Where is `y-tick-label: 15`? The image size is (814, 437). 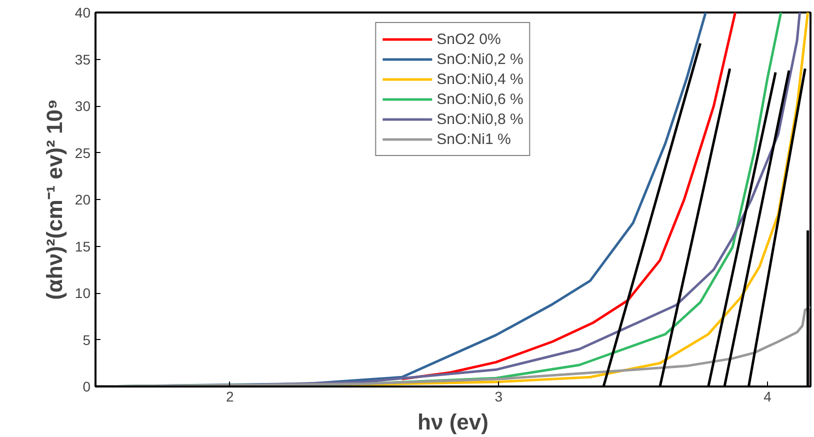
y-tick-label: 15 is located at coordinates (82, 246).